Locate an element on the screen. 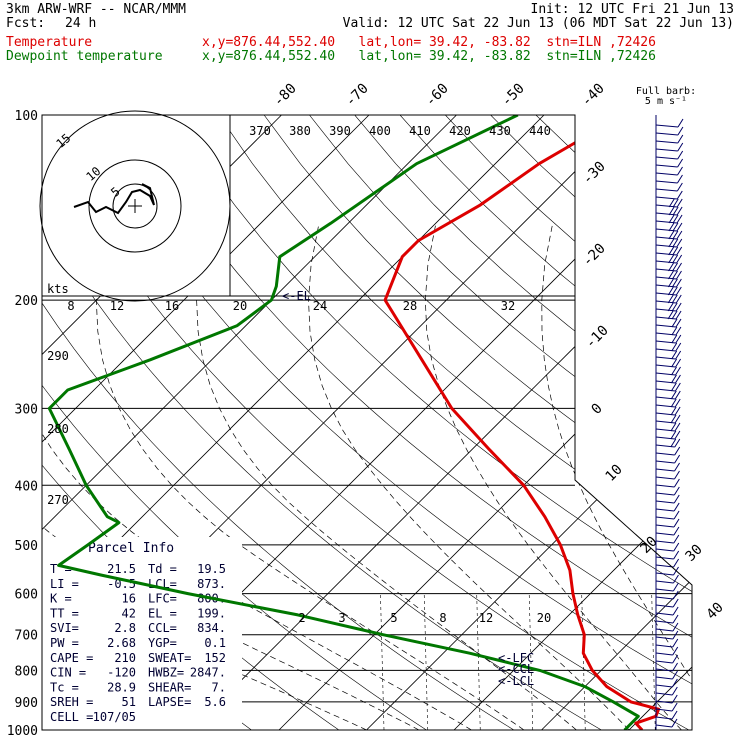  isotherm-label: 30 is located at coordinates (694, 553).